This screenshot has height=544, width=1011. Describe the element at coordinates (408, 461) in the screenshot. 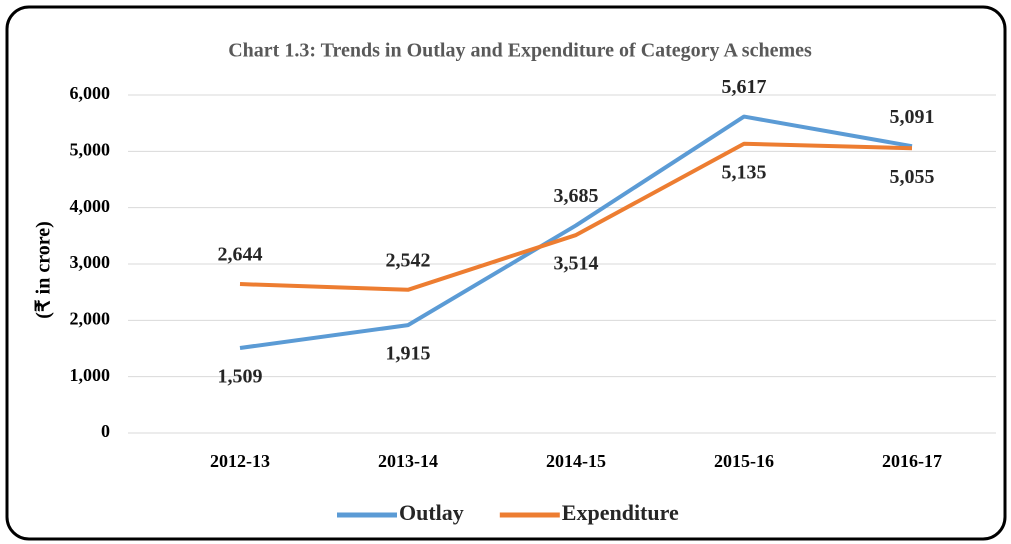

I see `x-tick-label: 2013-14` at that location.